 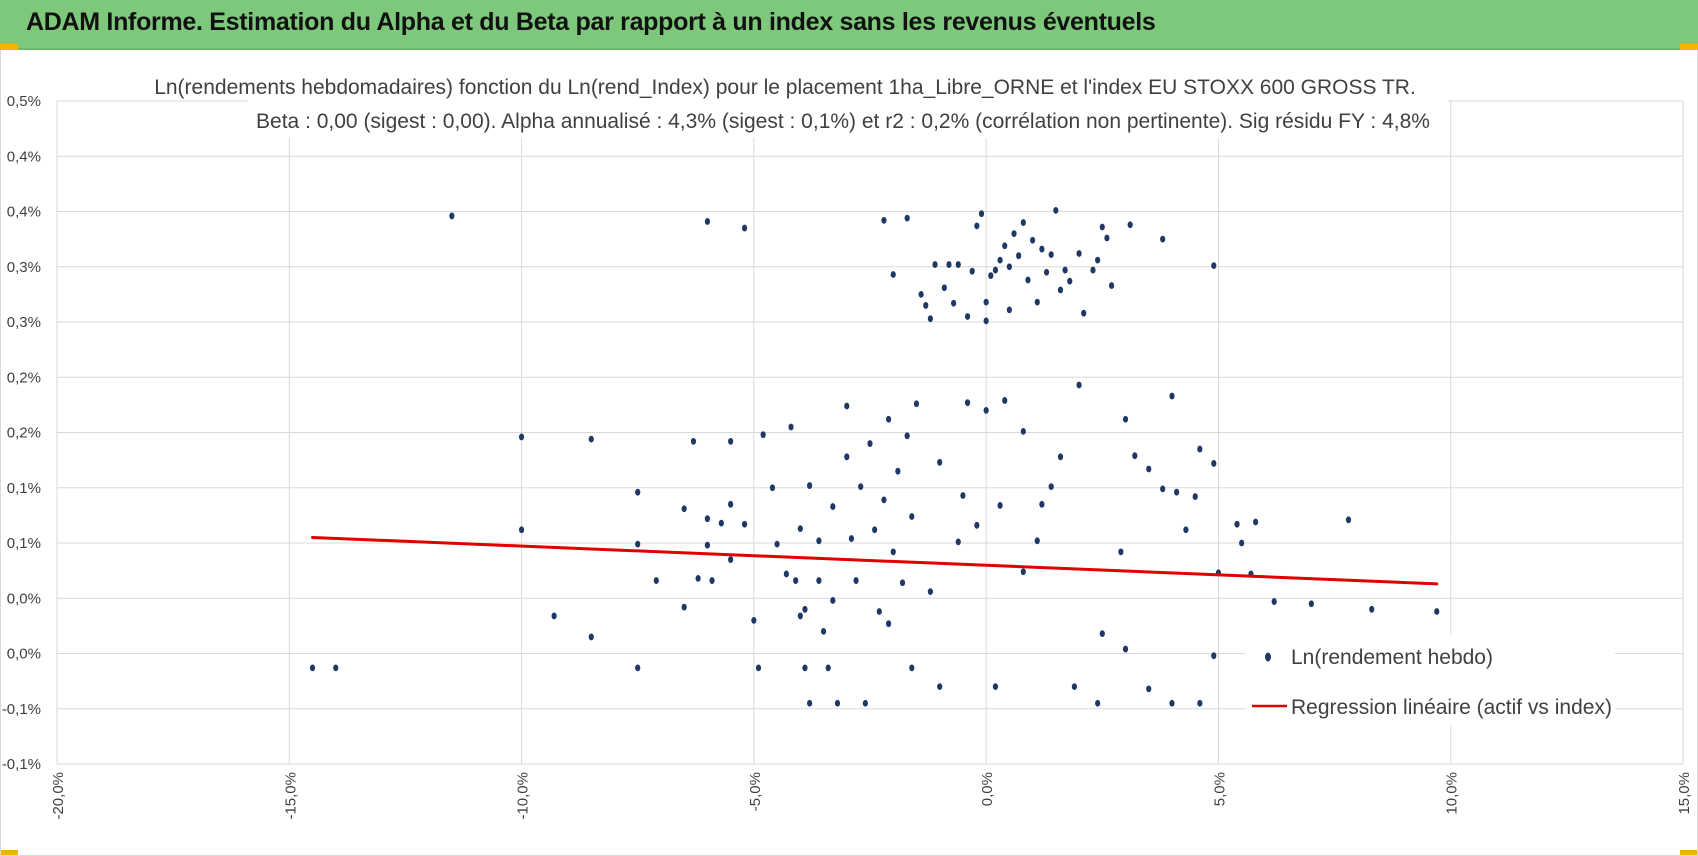 I want to click on x-tick-label: 5,0%, so click(x=1219, y=789).